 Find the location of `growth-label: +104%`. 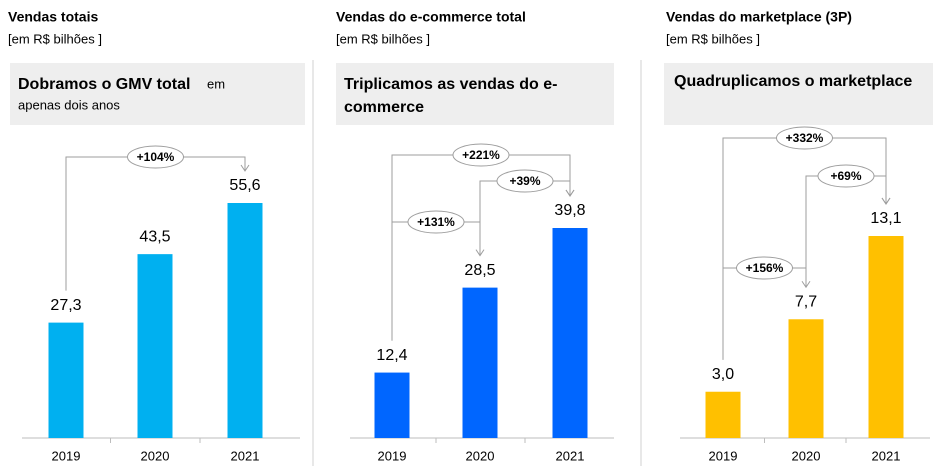

growth-label: +104% is located at coordinates (156, 157).